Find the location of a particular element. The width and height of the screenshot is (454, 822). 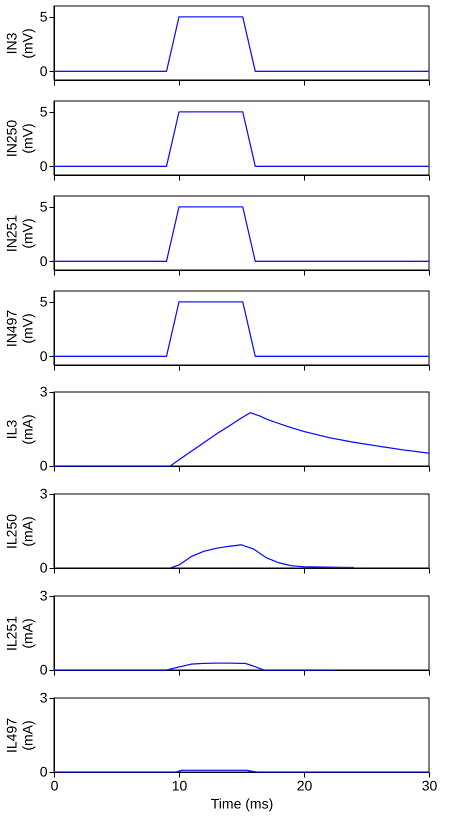

y-axis-title: IL251 (mA) is located at coordinates (20, 634).